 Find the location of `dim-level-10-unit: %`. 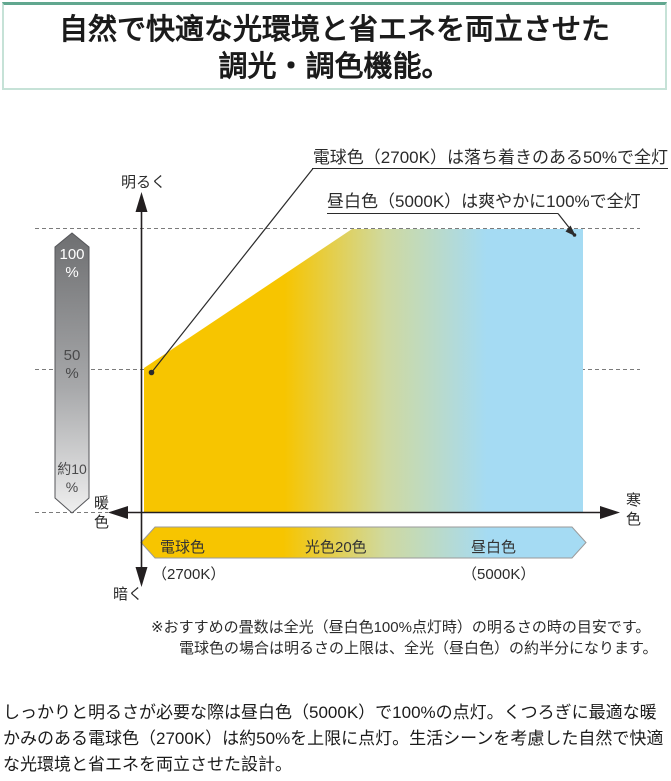

dim-level-10-unit: % is located at coordinates (72, 487).